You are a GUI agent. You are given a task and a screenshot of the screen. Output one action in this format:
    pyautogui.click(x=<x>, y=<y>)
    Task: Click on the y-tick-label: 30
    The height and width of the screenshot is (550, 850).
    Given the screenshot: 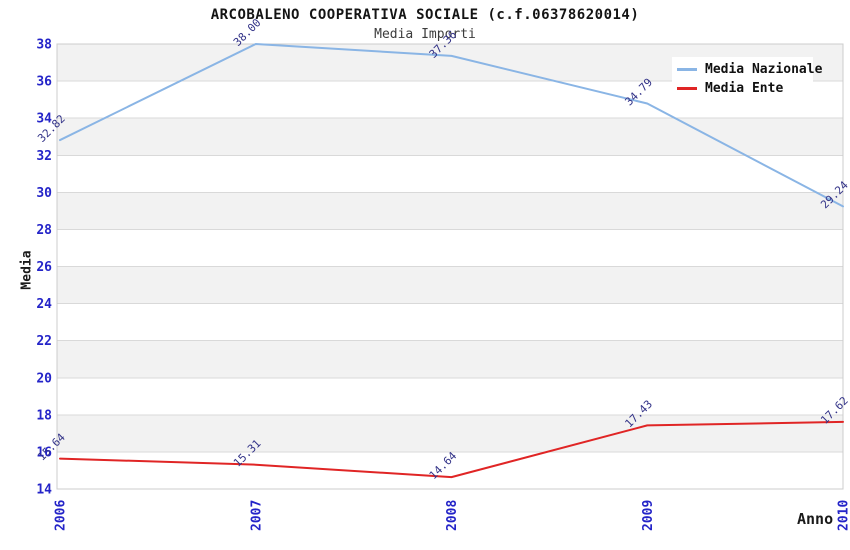 What is the action you would take?
    pyautogui.click(x=44, y=193)
    